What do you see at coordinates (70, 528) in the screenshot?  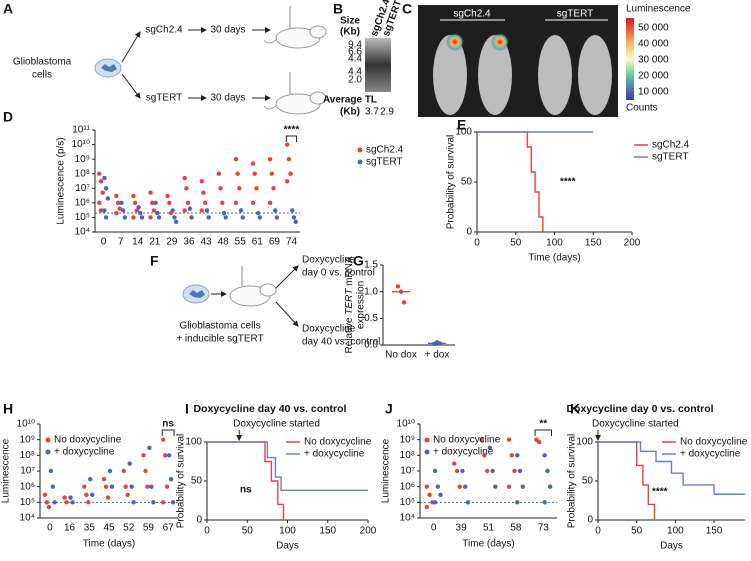 I see `x-tick-label: 16` at bounding box center [70, 528].